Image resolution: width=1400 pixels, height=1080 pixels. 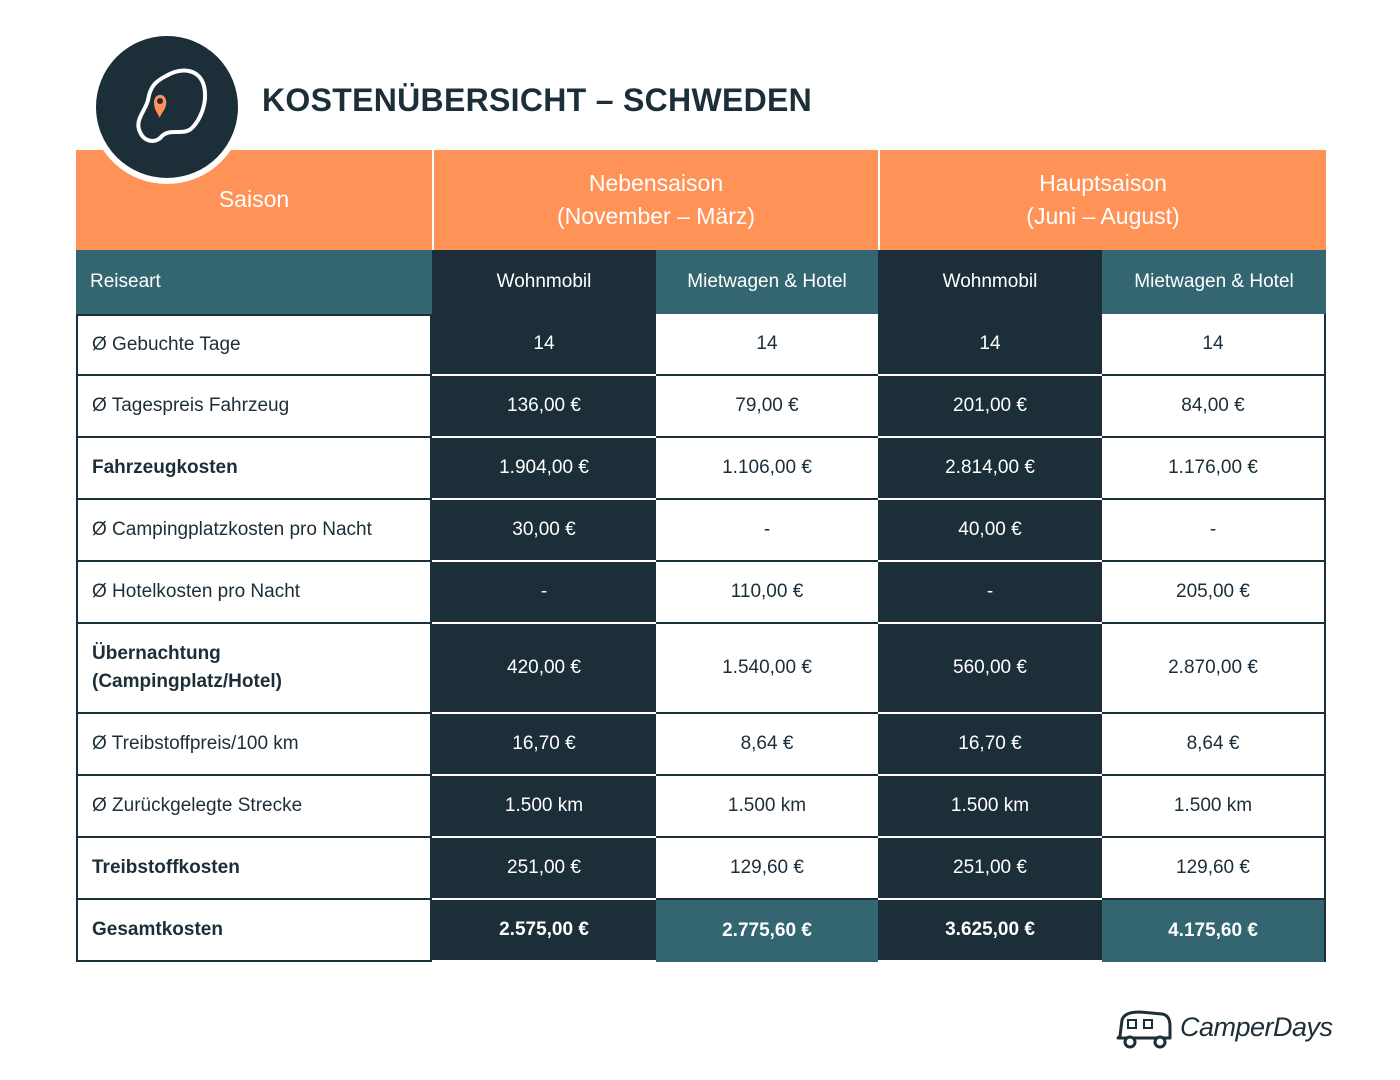 What do you see at coordinates (990, 931) in the screenshot?
I see `value-cell: 3.625,00 €` at bounding box center [990, 931].